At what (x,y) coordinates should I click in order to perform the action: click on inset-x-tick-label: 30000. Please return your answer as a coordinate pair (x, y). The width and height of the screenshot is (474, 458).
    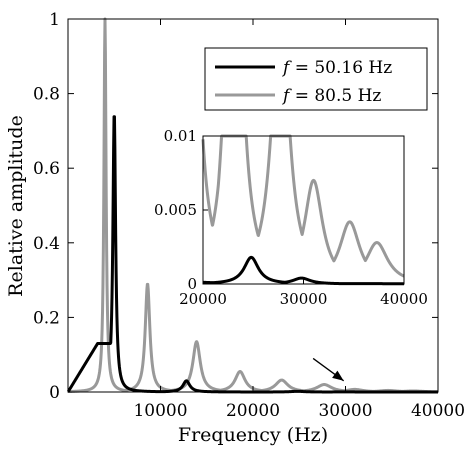
    Looking at the image, I should click on (304, 299).